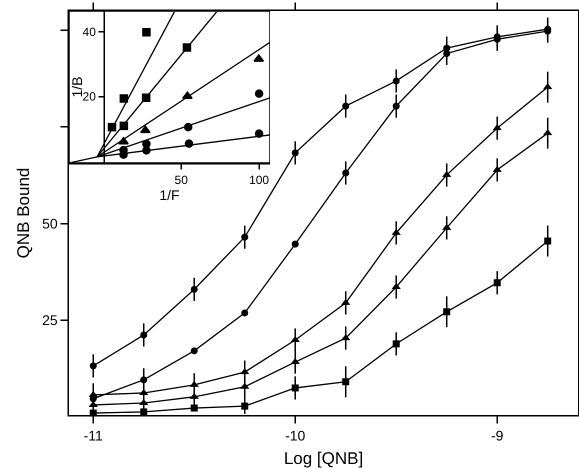  What do you see at coordinates (89, 32) in the screenshot?
I see `y-tick-label: 40` at bounding box center [89, 32].